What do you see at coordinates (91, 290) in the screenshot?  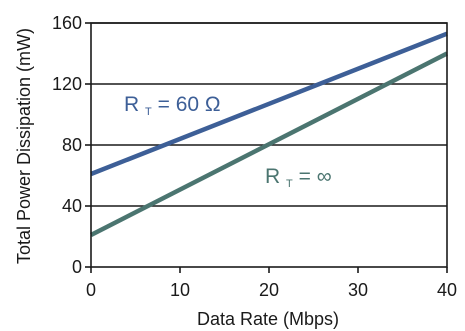 I see `x-tick-label-0: 0` at bounding box center [91, 290].